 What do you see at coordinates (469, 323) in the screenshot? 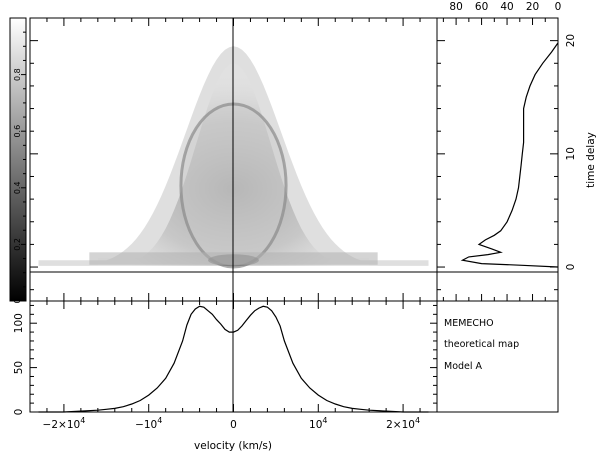
I see `info-note-memecho: MEMECHO` at bounding box center [469, 323].